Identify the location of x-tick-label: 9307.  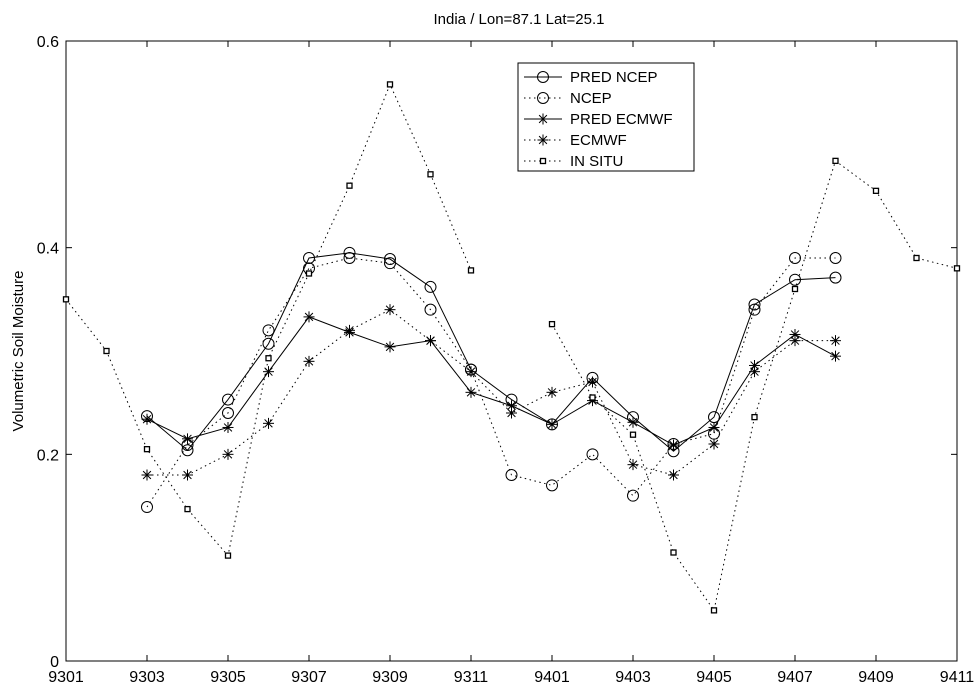
(309, 677).